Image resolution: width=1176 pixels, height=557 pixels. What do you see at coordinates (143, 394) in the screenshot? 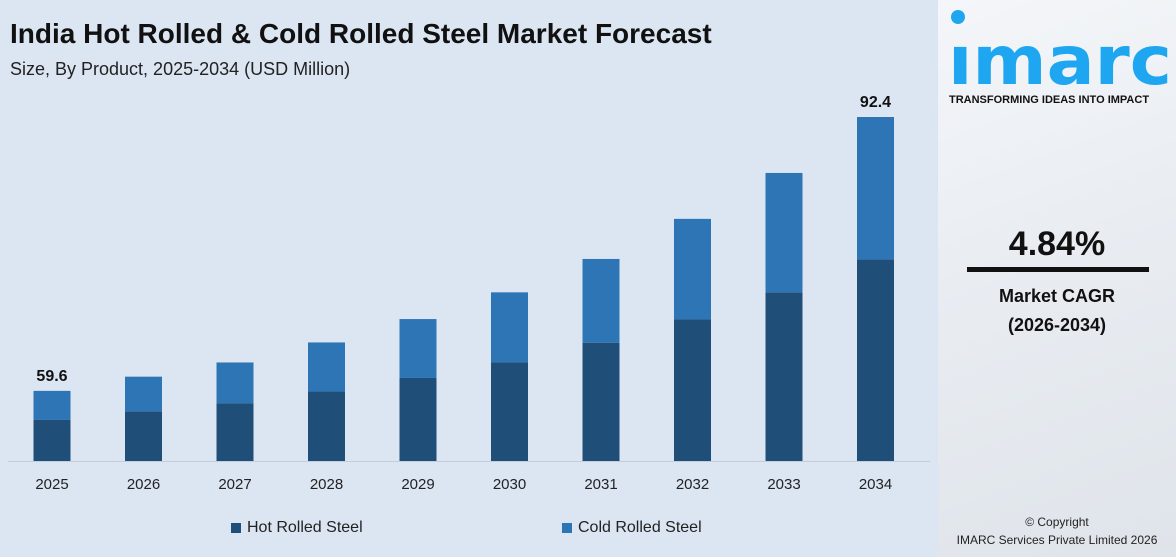
I see `bar-cold-rolled-2026` at bounding box center [143, 394].